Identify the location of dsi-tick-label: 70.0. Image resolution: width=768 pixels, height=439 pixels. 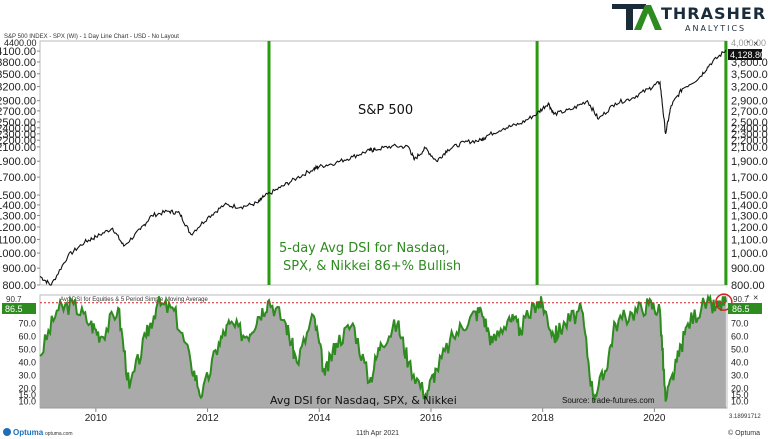
(27, 324).